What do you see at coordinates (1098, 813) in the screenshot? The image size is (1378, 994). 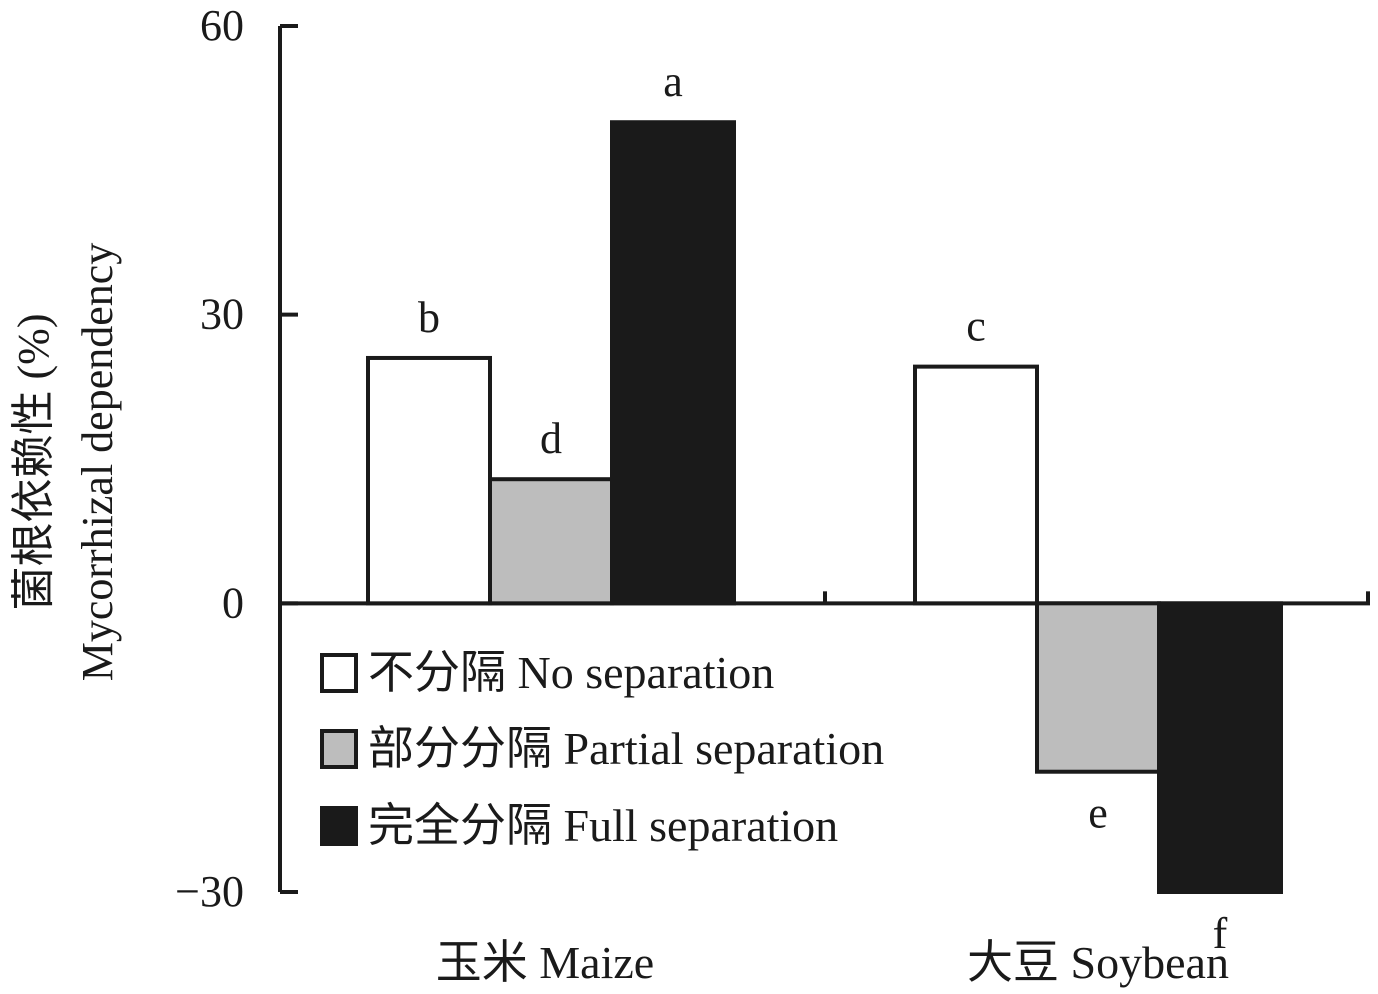 I see `significance-label: e` at bounding box center [1098, 813].